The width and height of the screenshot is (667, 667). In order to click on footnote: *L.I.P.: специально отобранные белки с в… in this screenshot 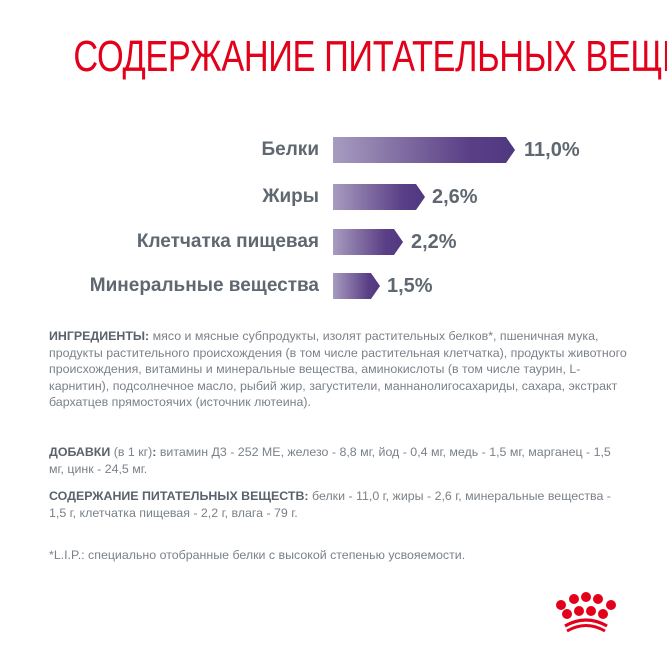, I will do `click(257, 555)`.